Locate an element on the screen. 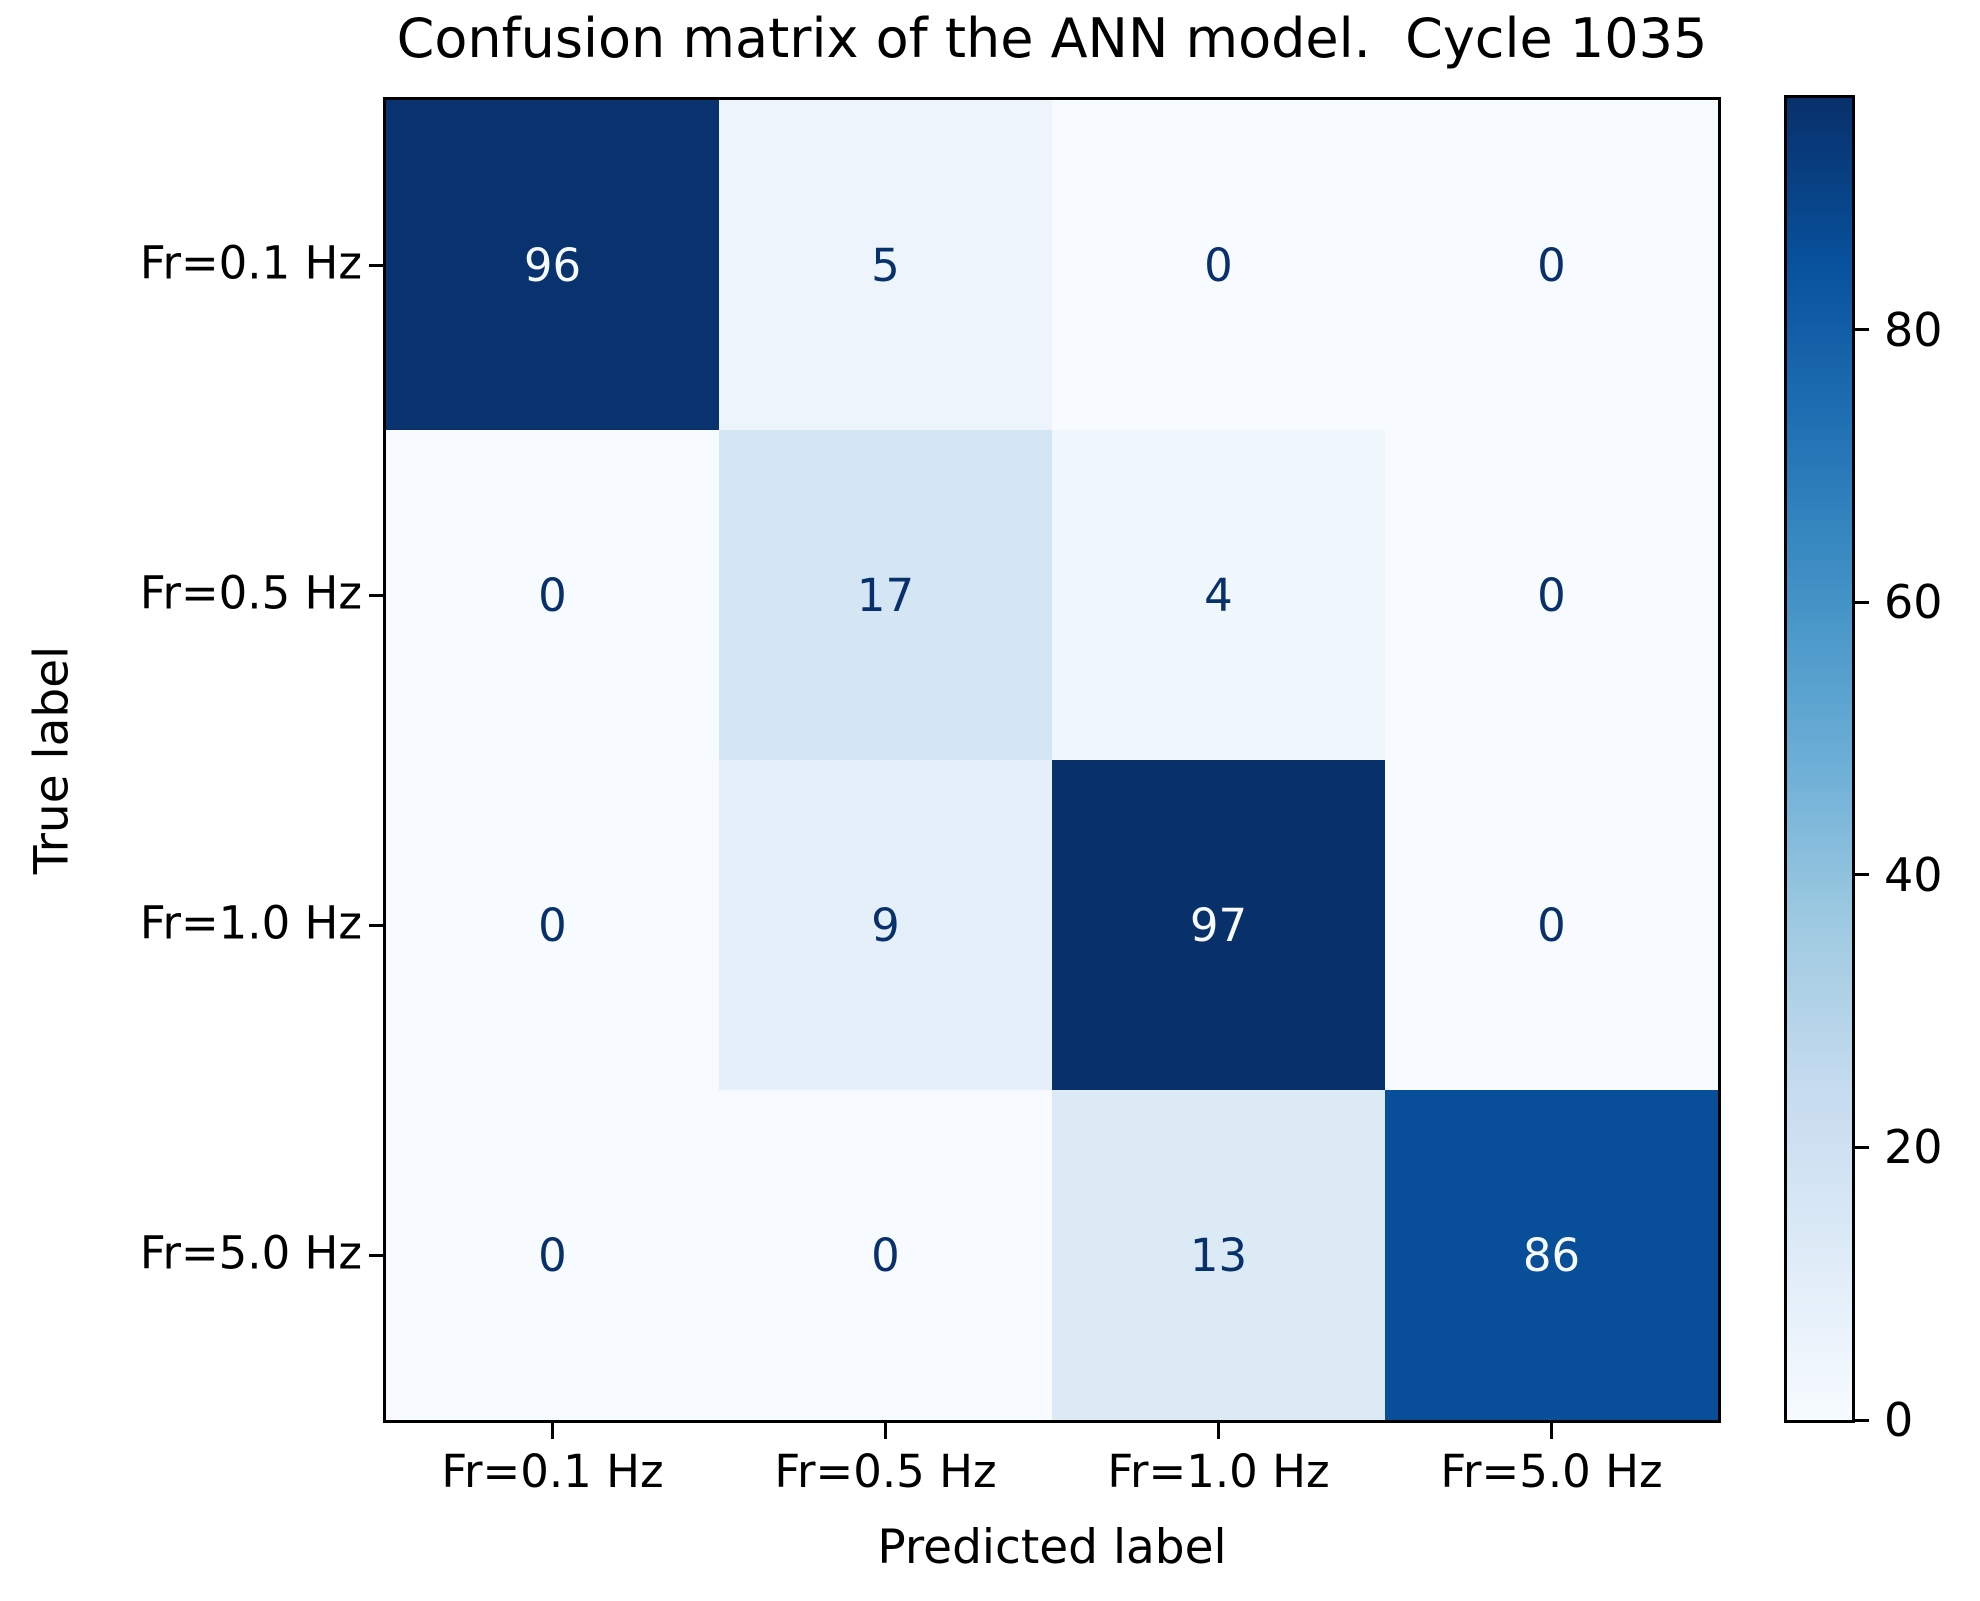 The width and height of the screenshot is (1980, 1601). colorbar-tick-label: 40 is located at coordinates (1913, 874).